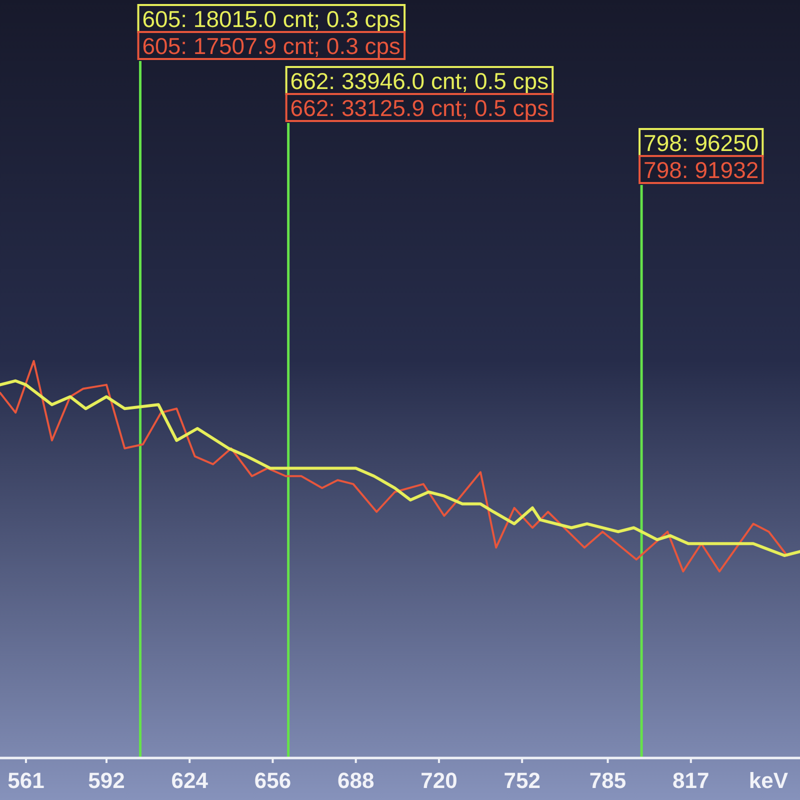 The width and height of the screenshot is (800, 800). I want to click on x-tick-label: 688, so click(355, 780).